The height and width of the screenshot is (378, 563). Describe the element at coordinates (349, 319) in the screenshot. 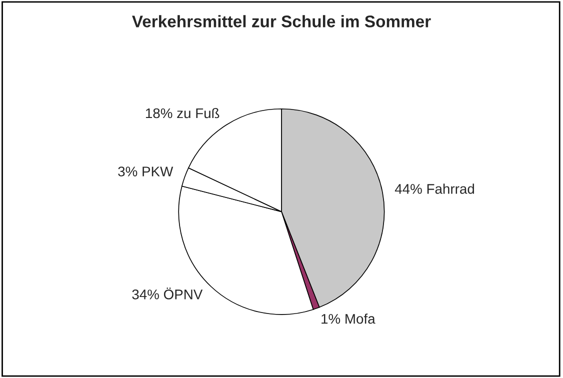

I see `slice-label: 1% Mofa` at that location.